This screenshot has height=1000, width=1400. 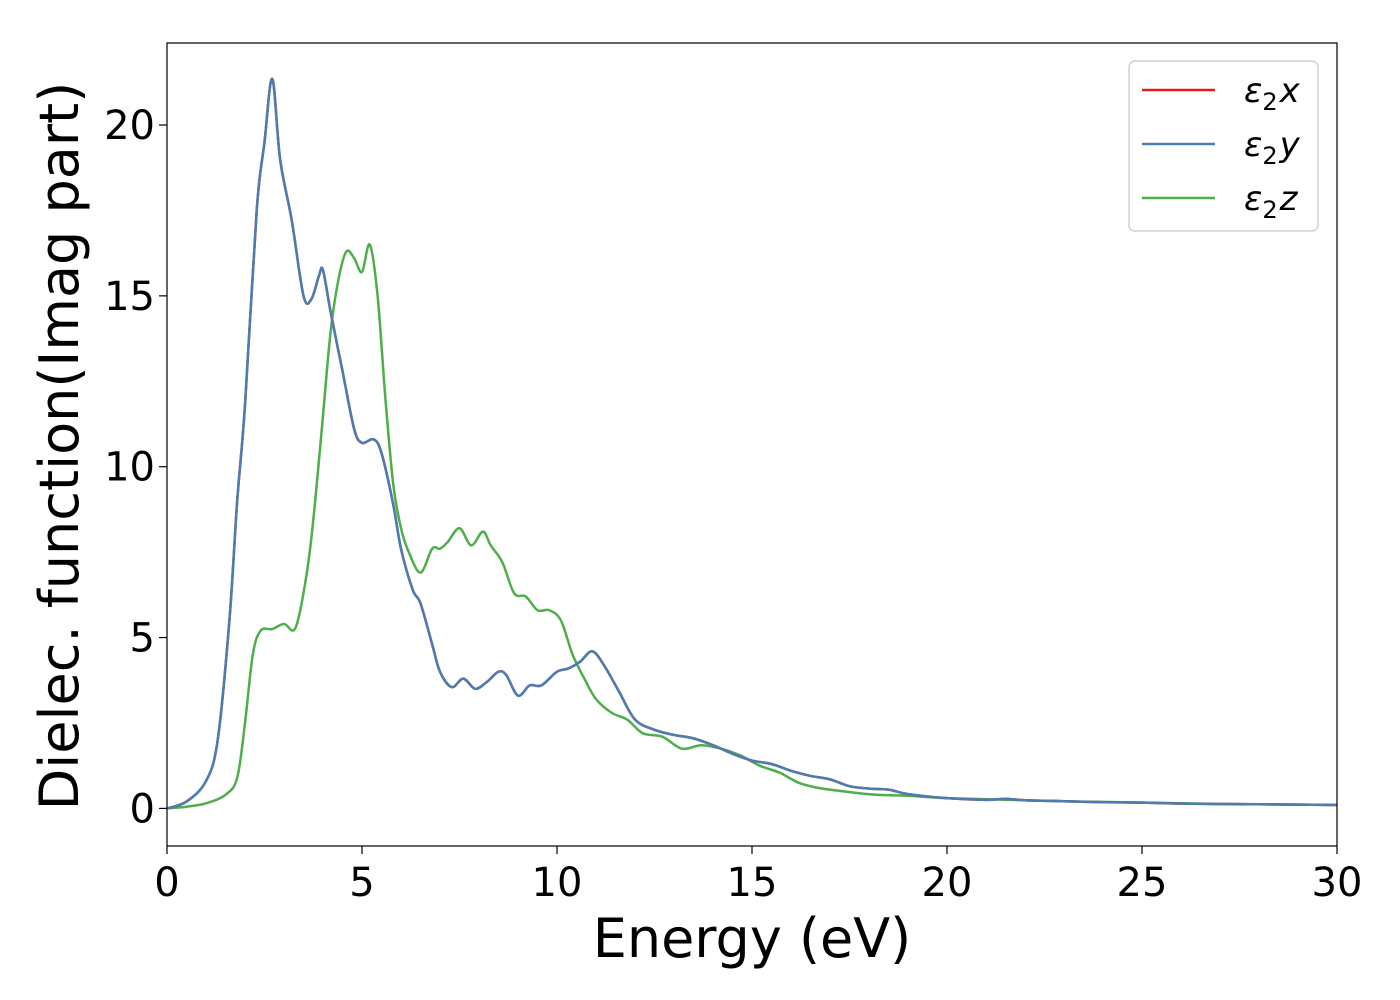 What do you see at coordinates (752, 883) in the screenshot?
I see `x-tick-label: 15` at bounding box center [752, 883].